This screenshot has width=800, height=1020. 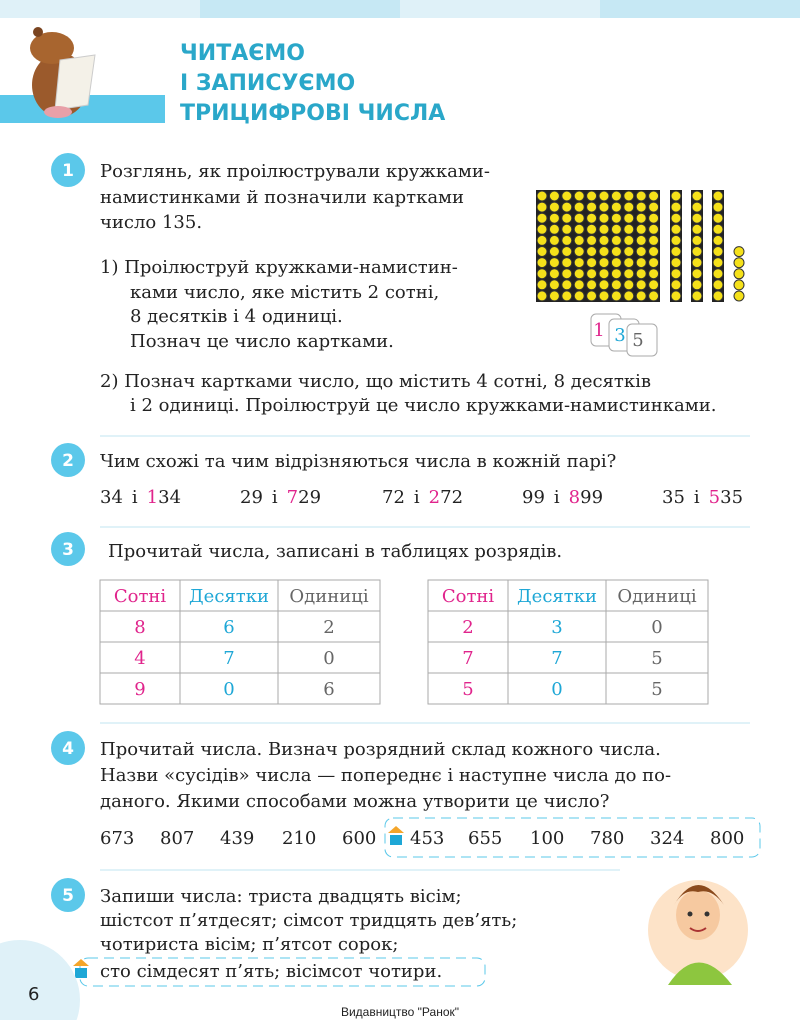 What do you see at coordinates (731, 497) in the screenshot?
I see `pair-rest: 35` at bounding box center [731, 497].